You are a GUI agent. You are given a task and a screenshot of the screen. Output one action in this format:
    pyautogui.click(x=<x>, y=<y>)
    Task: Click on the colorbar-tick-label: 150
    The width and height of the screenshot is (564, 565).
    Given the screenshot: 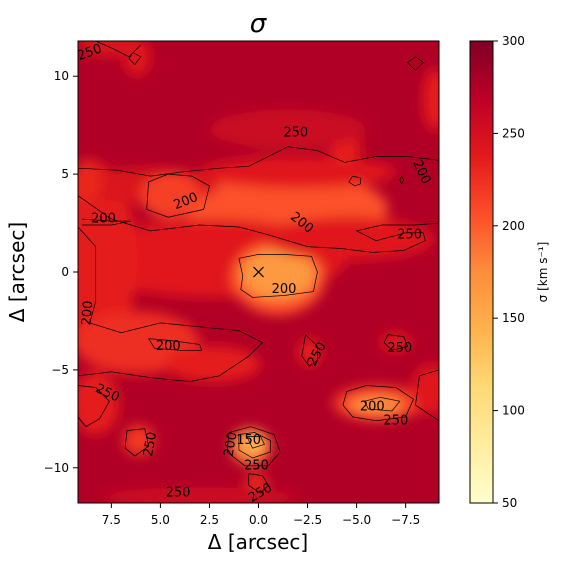 What is the action you would take?
    pyautogui.click(x=513, y=318)
    